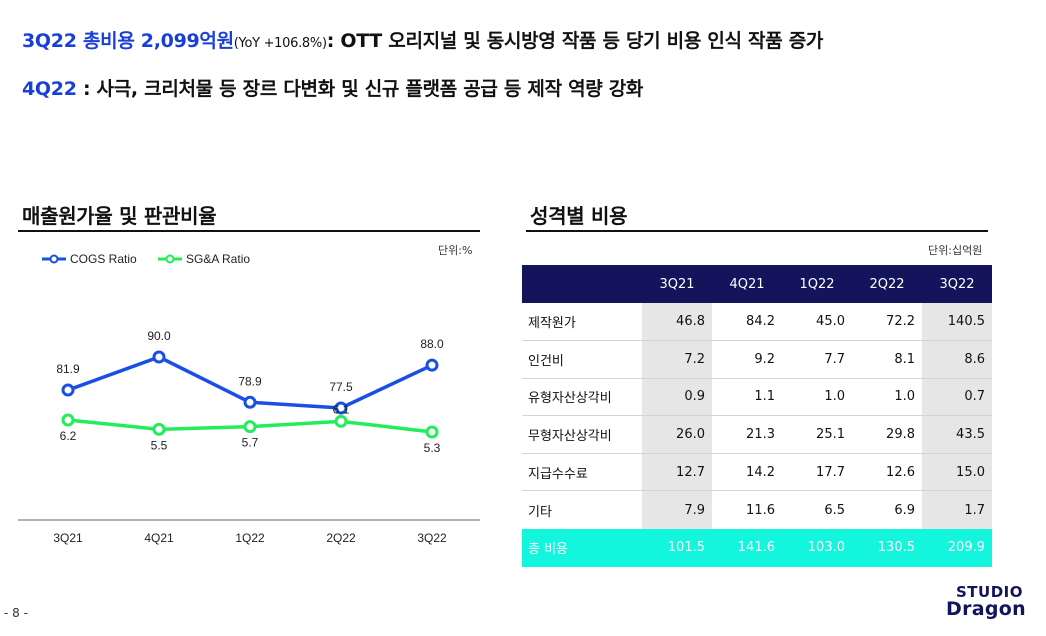 This screenshot has width=1046, height=636. I want to click on table-row: 인건비 7.2 9.2 7.7 8.1 8.6, so click(757, 359).